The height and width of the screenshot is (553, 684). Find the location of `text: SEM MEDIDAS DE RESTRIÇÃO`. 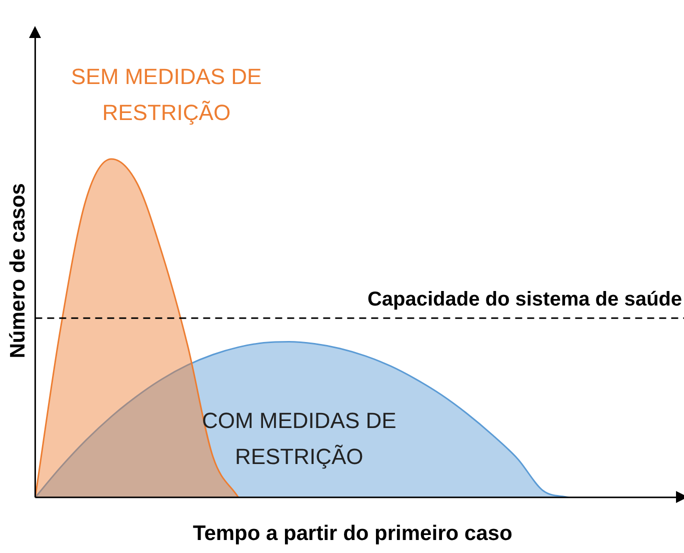

text: SEM MEDIDAS DE RESTRIÇÃO is located at coordinates (166, 95).